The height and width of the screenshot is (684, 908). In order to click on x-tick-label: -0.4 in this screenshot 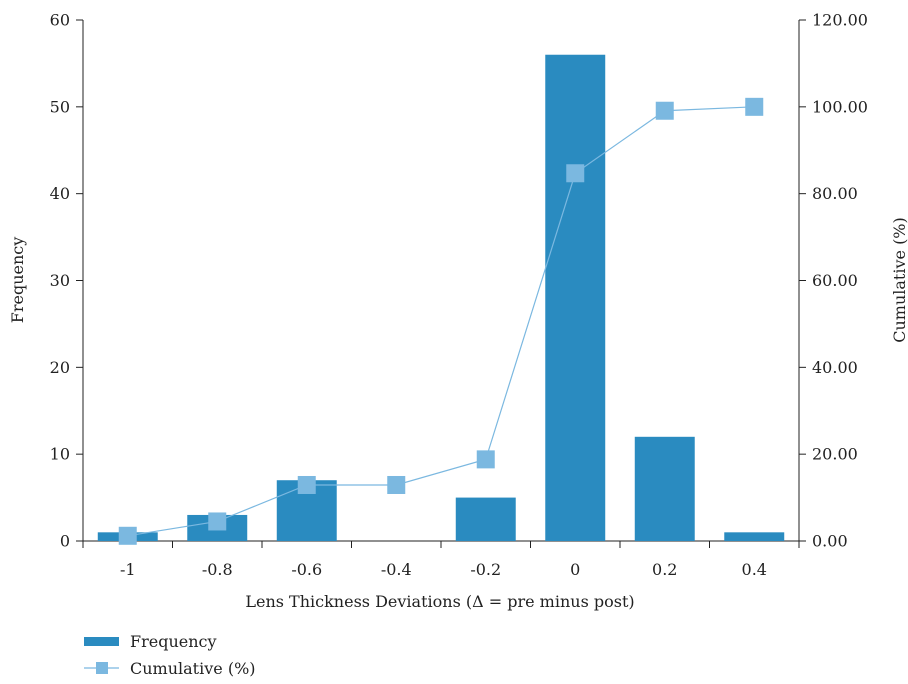, I will do `click(396, 569)`.